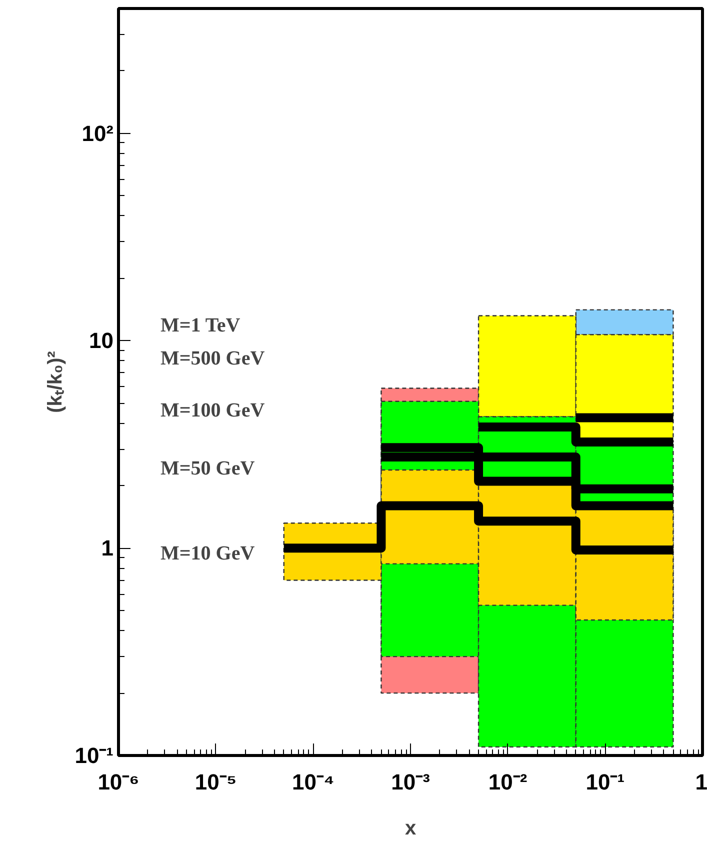 This screenshot has height=862, width=707. What do you see at coordinates (101, 341) in the screenshot?
I see `y-tick-label: 10` at bounding box center [101, 341].